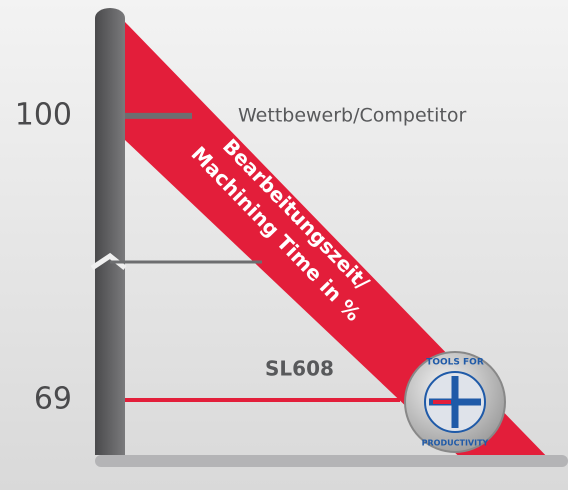  Describe the element at coordinates (299, 369) in the screenshot. I see `level-label: SL608` at that location.